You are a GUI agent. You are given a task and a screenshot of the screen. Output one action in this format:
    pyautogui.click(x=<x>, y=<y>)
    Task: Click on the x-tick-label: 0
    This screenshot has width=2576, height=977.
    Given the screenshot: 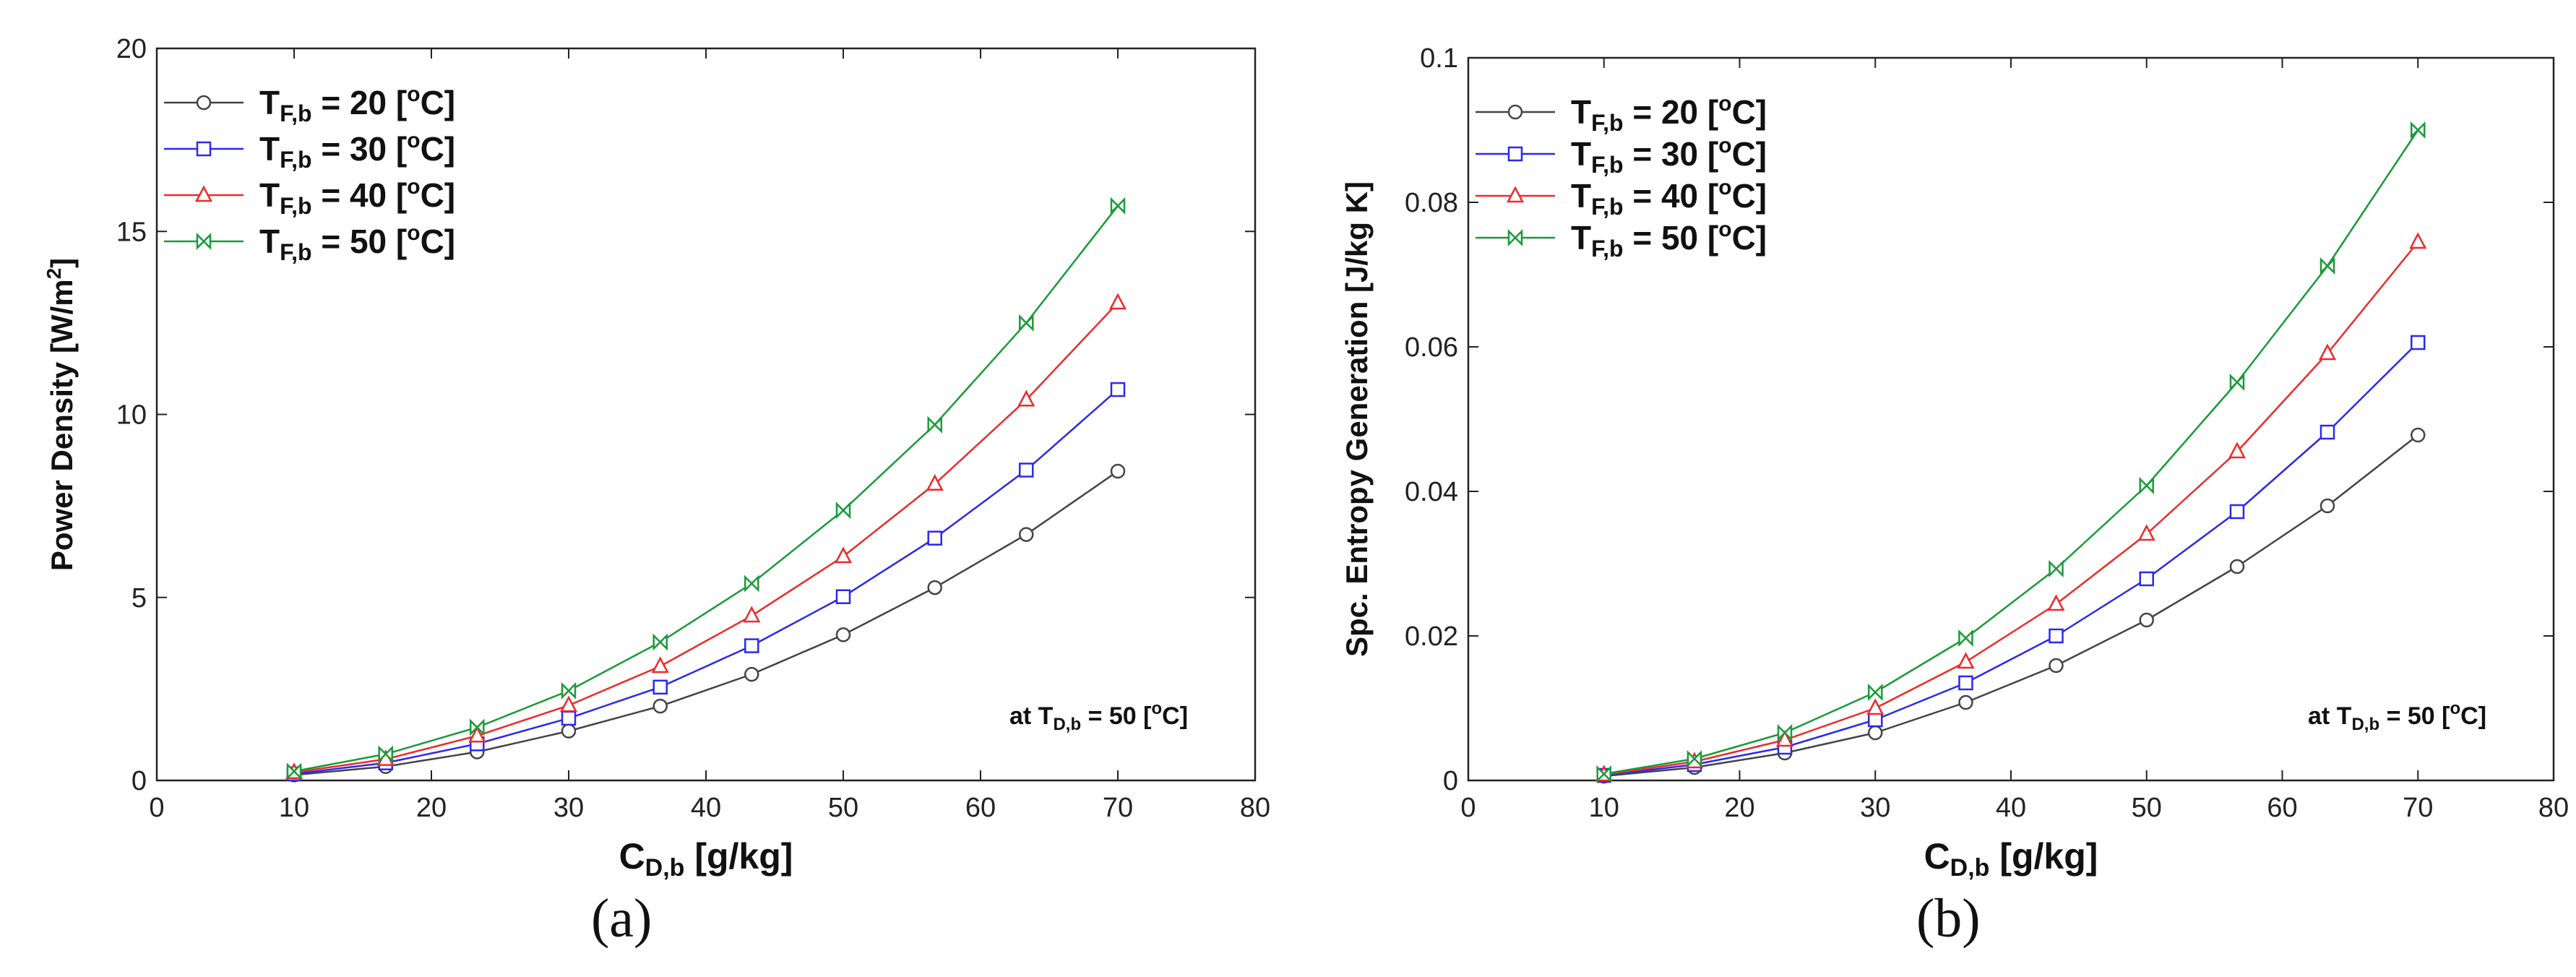 What is the action you would take?
    pyautogui.click(x=1468, y=808)
    